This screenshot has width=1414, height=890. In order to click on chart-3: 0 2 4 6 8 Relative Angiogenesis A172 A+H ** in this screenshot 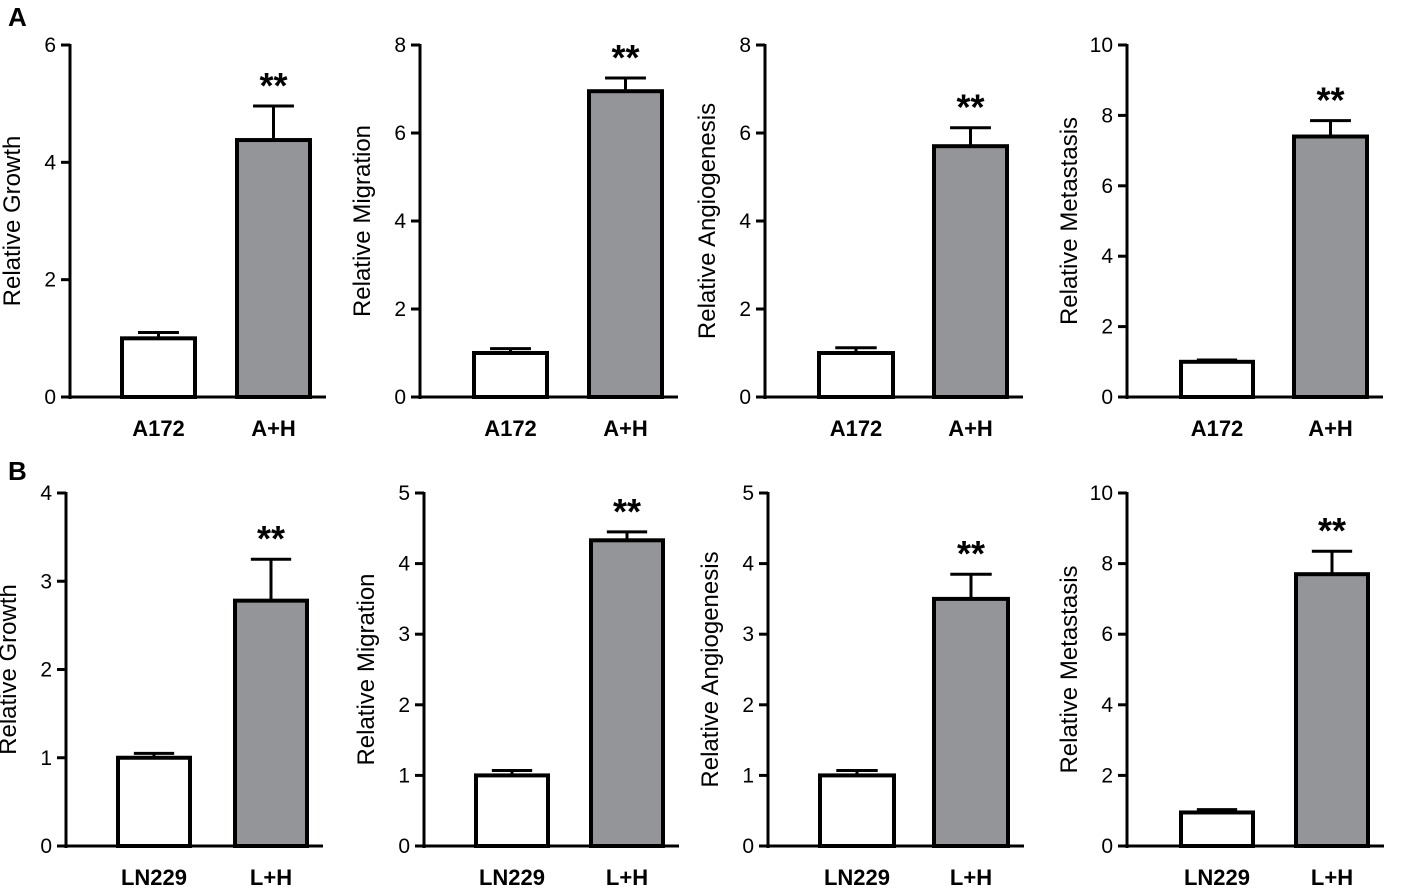, I will do `click(858, 237)`.